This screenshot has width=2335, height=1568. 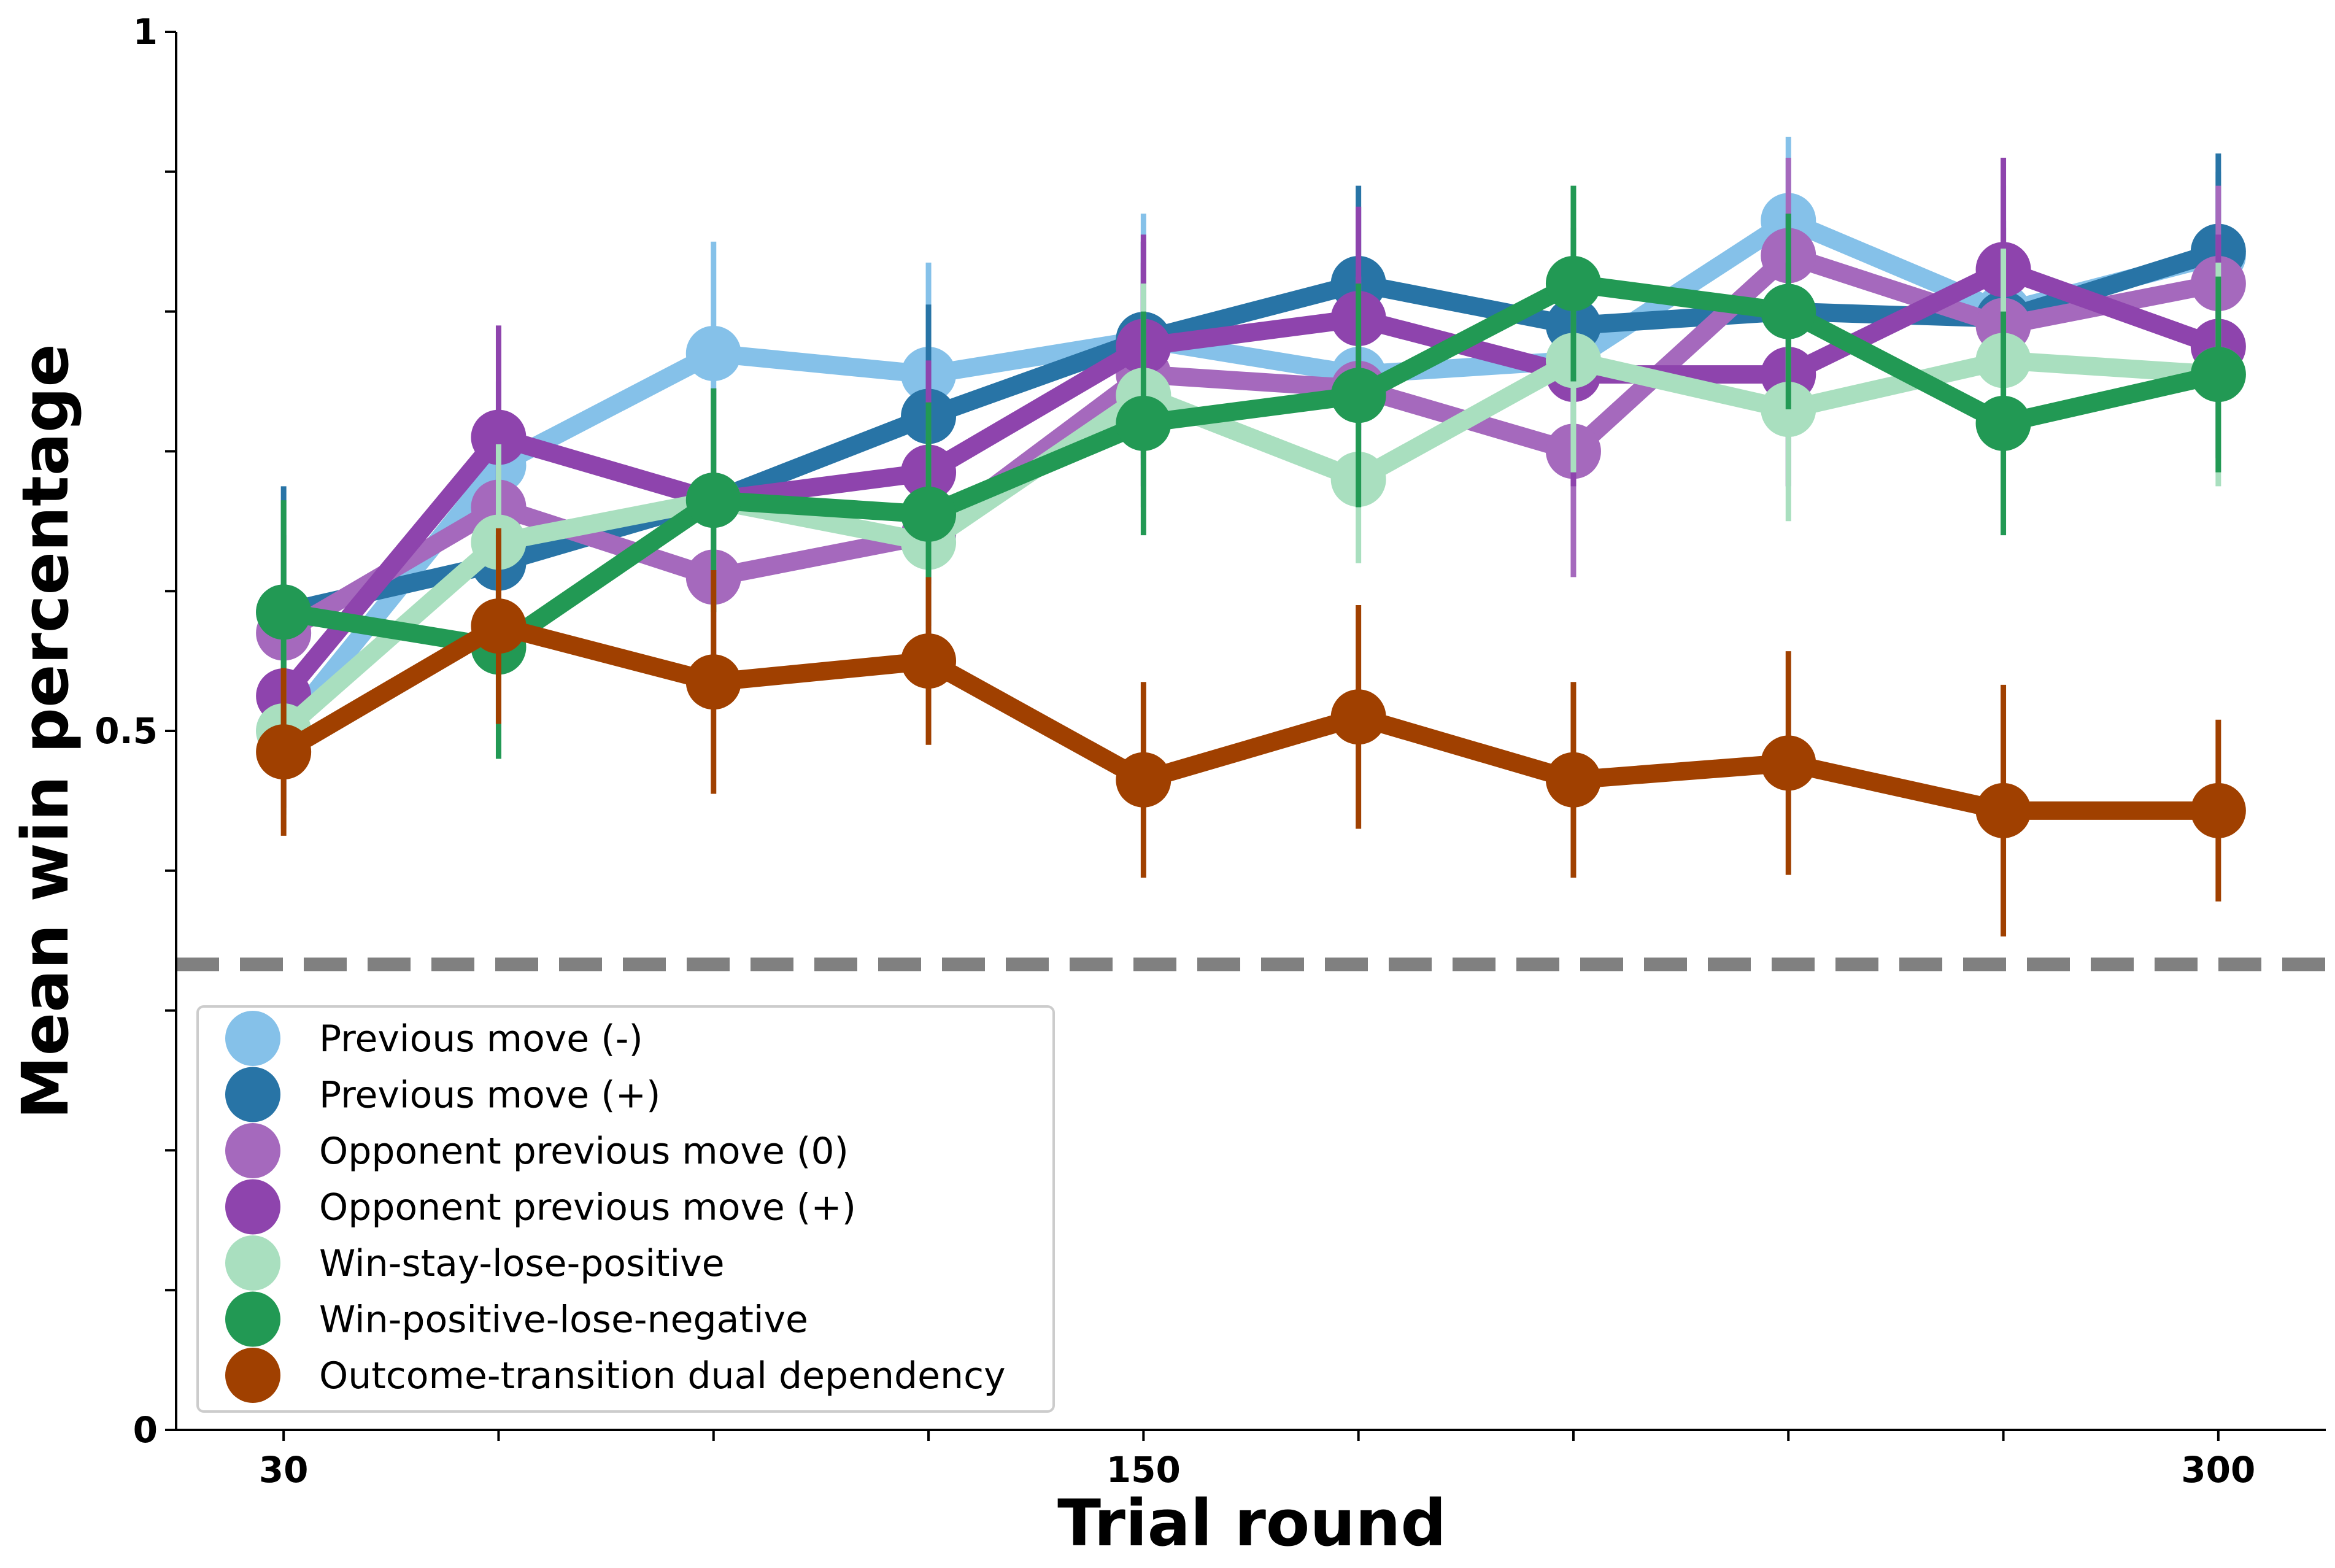 I want to click on series-line, so click(x=1251, y=719).